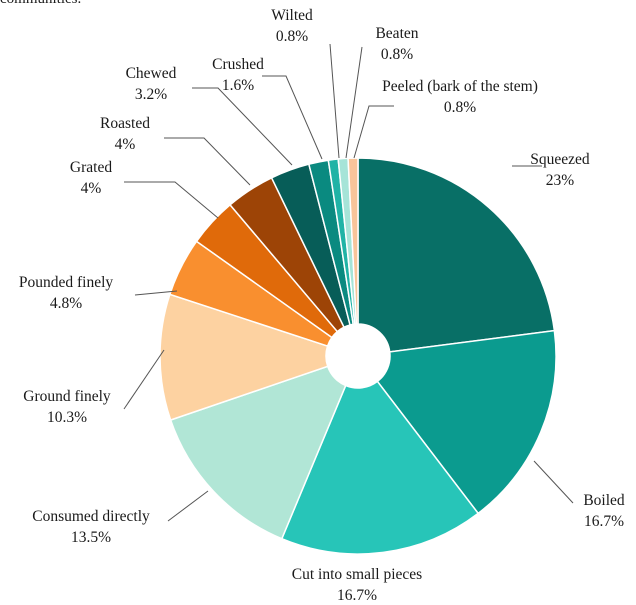 This screenshot has width=636, height=605. I want to click on leader-line-pounded-finely, so click(156, 293).